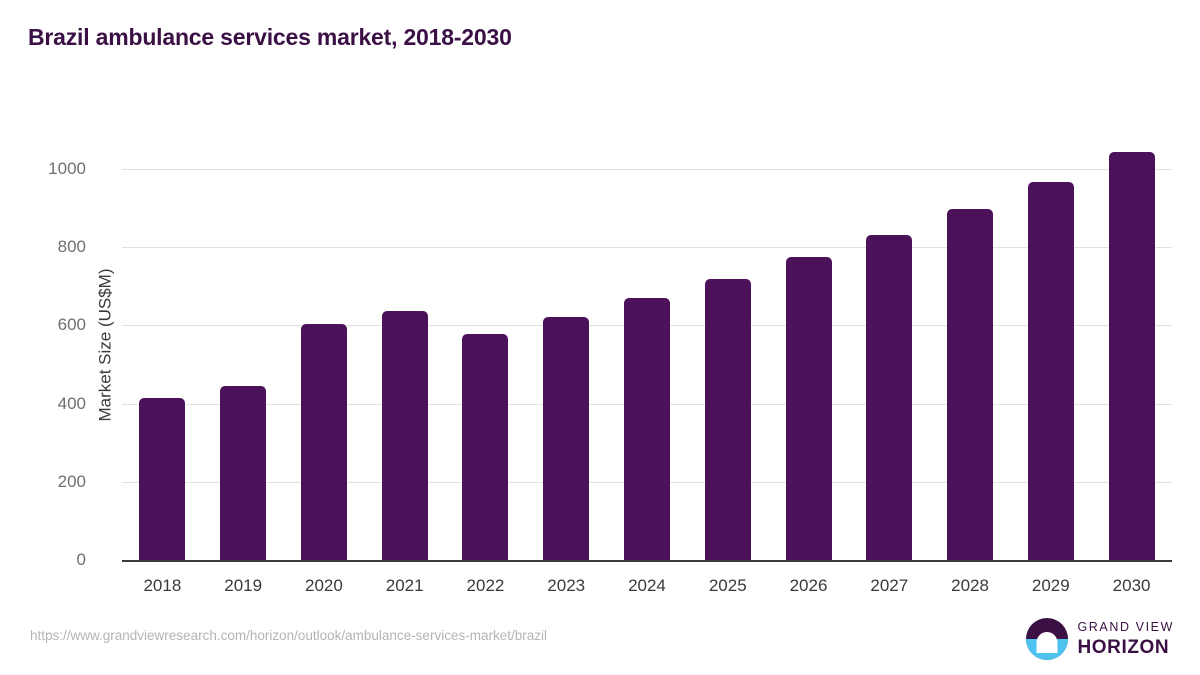 This screenshot has width=1200, height=675. I want to click on y-axis-tick-label: 200, so click(71, 481).